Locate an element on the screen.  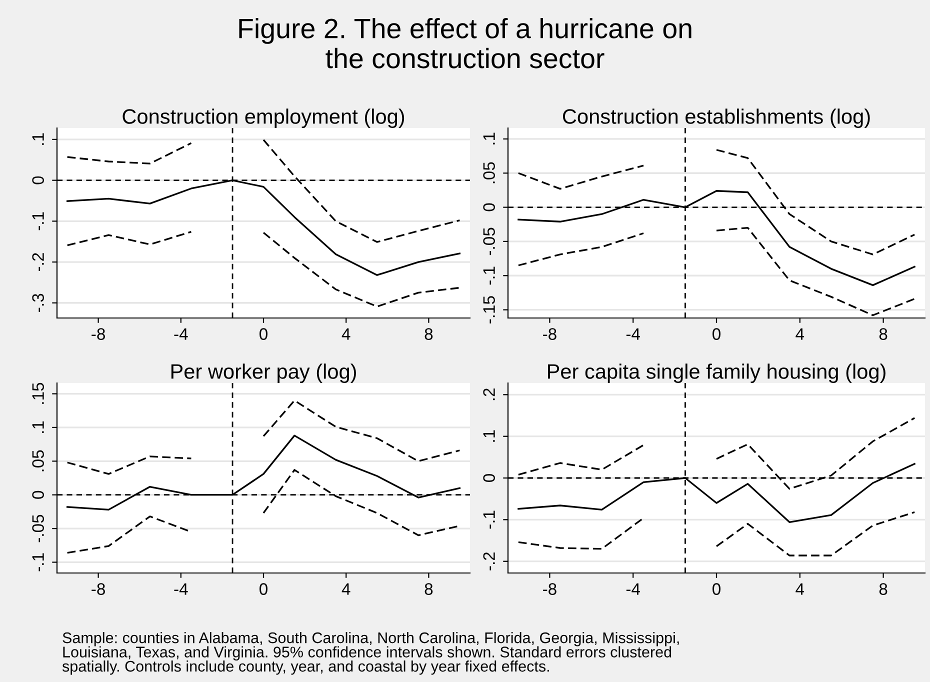
text: Figure 2. The effect of a hurricane on the construction sector is located at coordinates (465, 43).